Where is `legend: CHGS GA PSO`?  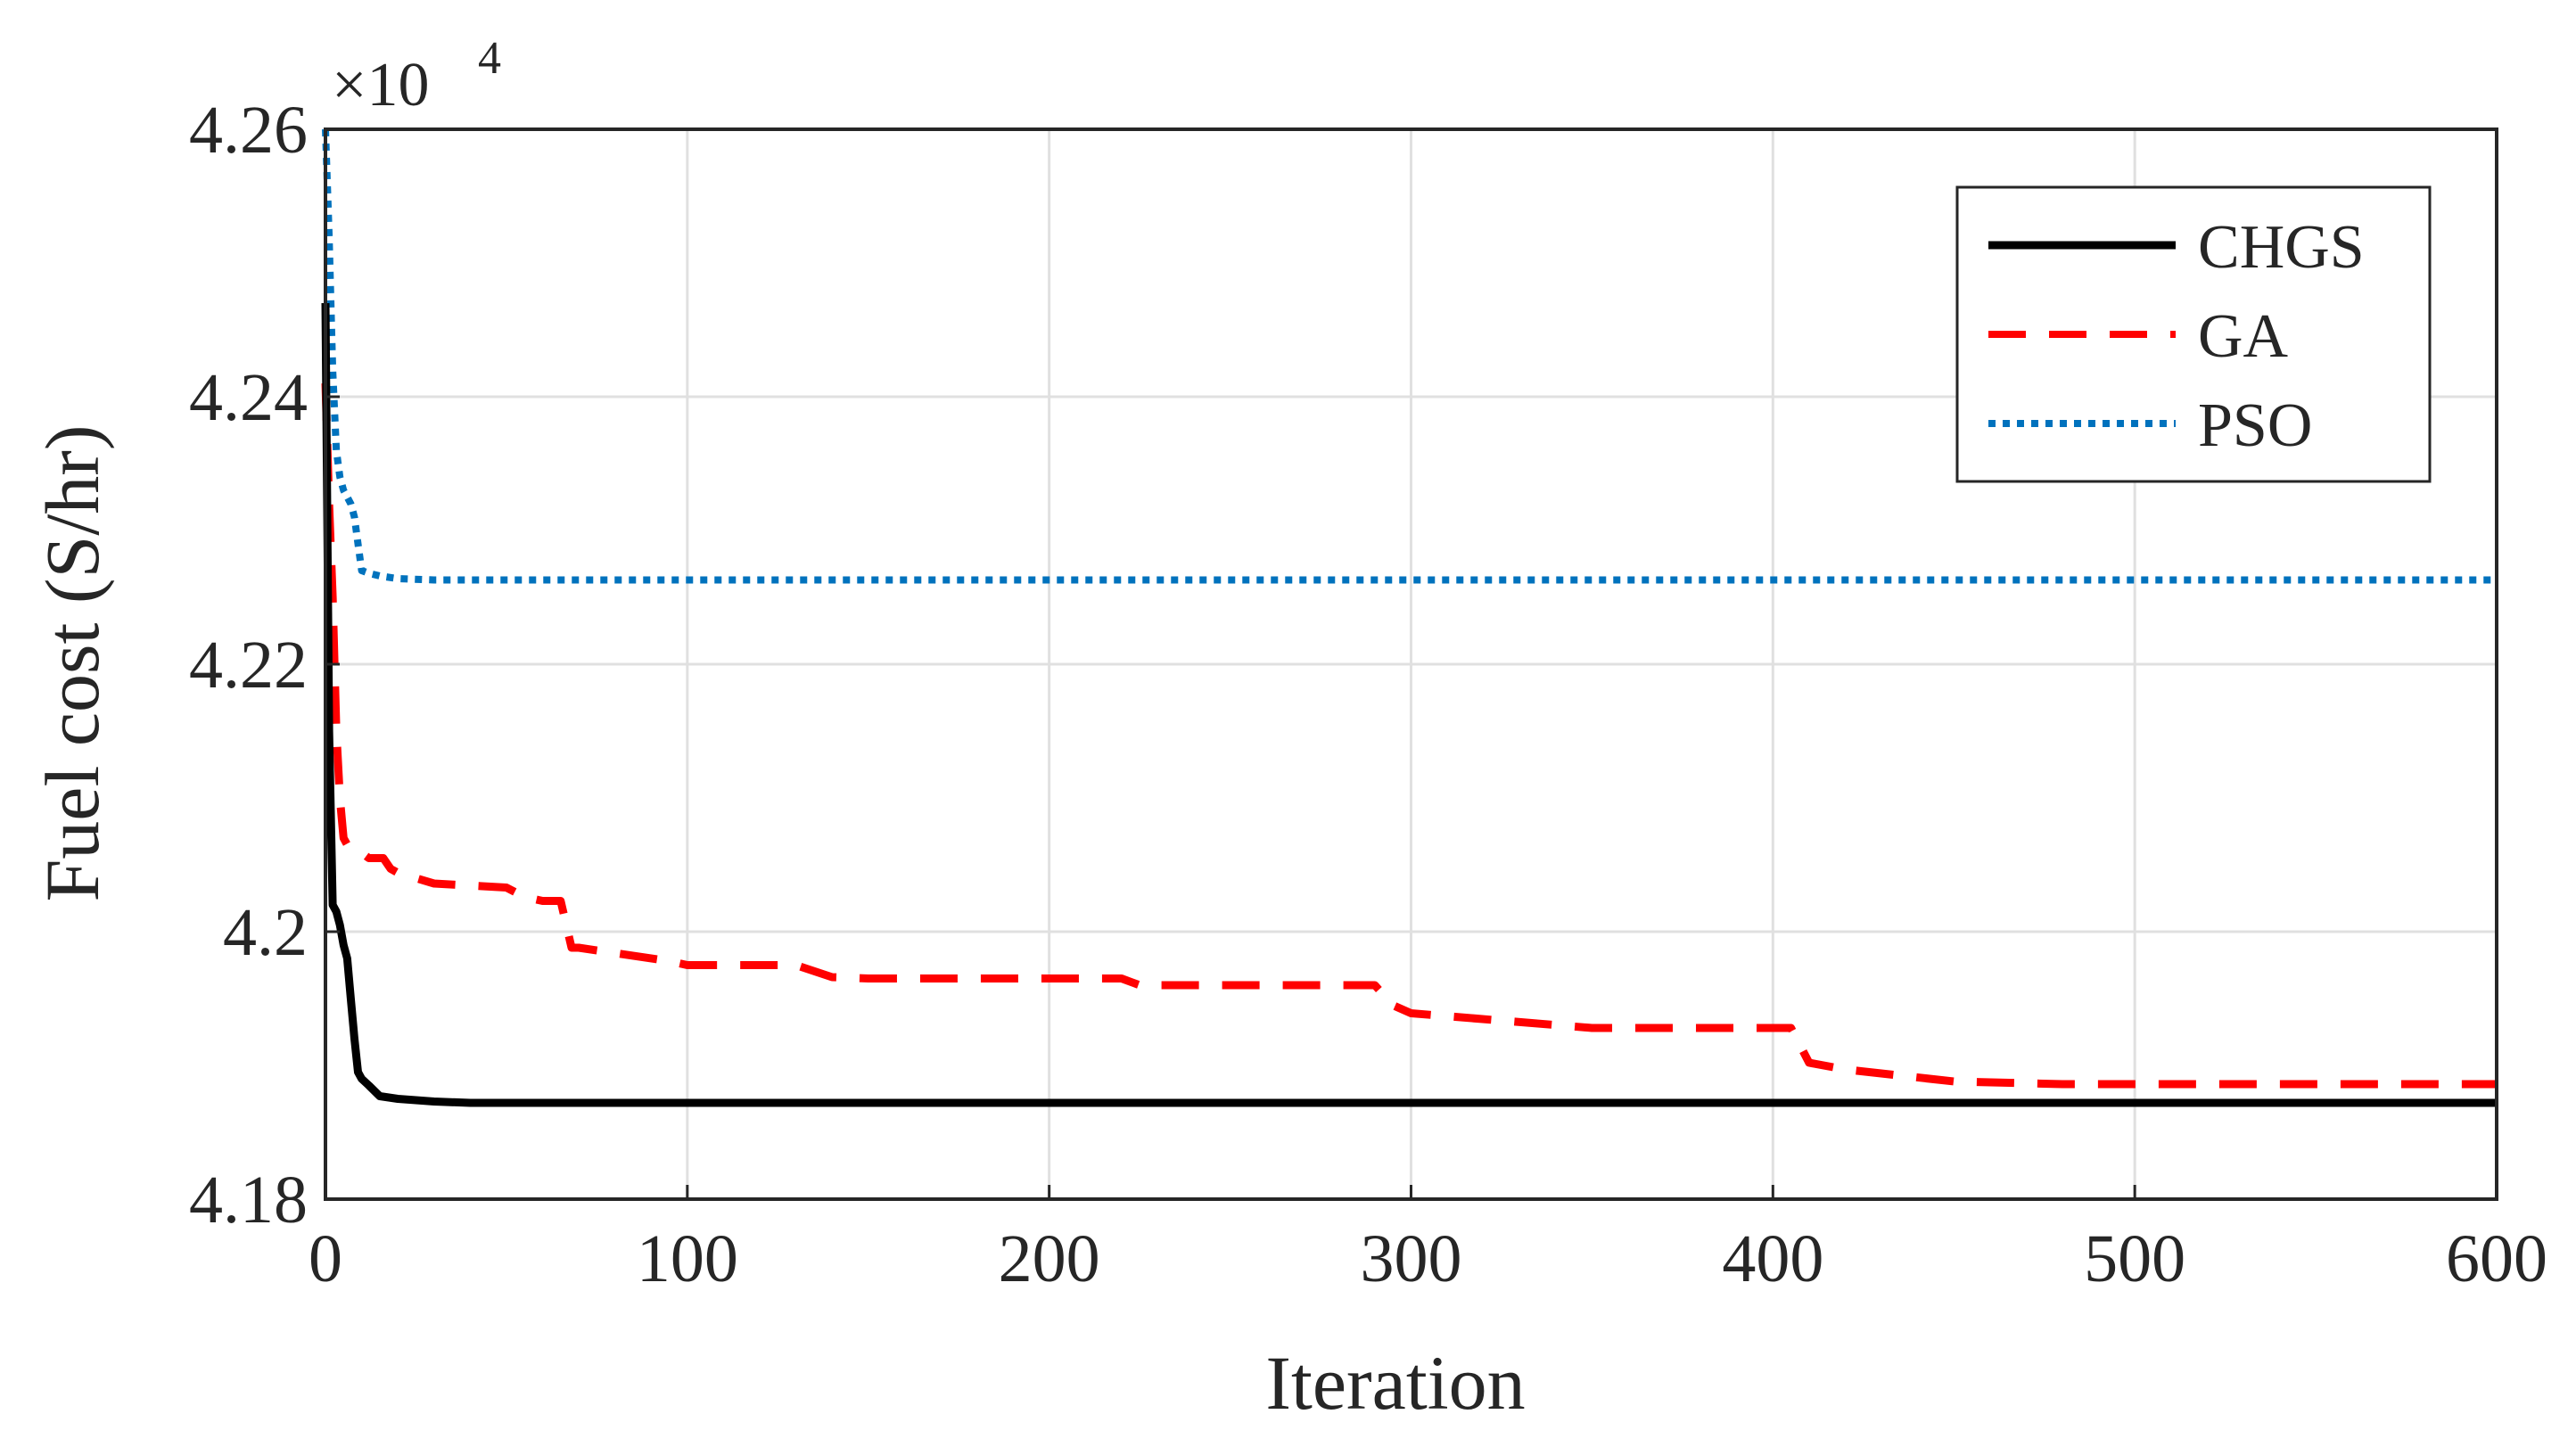 legend: CHGS GA PSO is located at coordinates (2193, 334).